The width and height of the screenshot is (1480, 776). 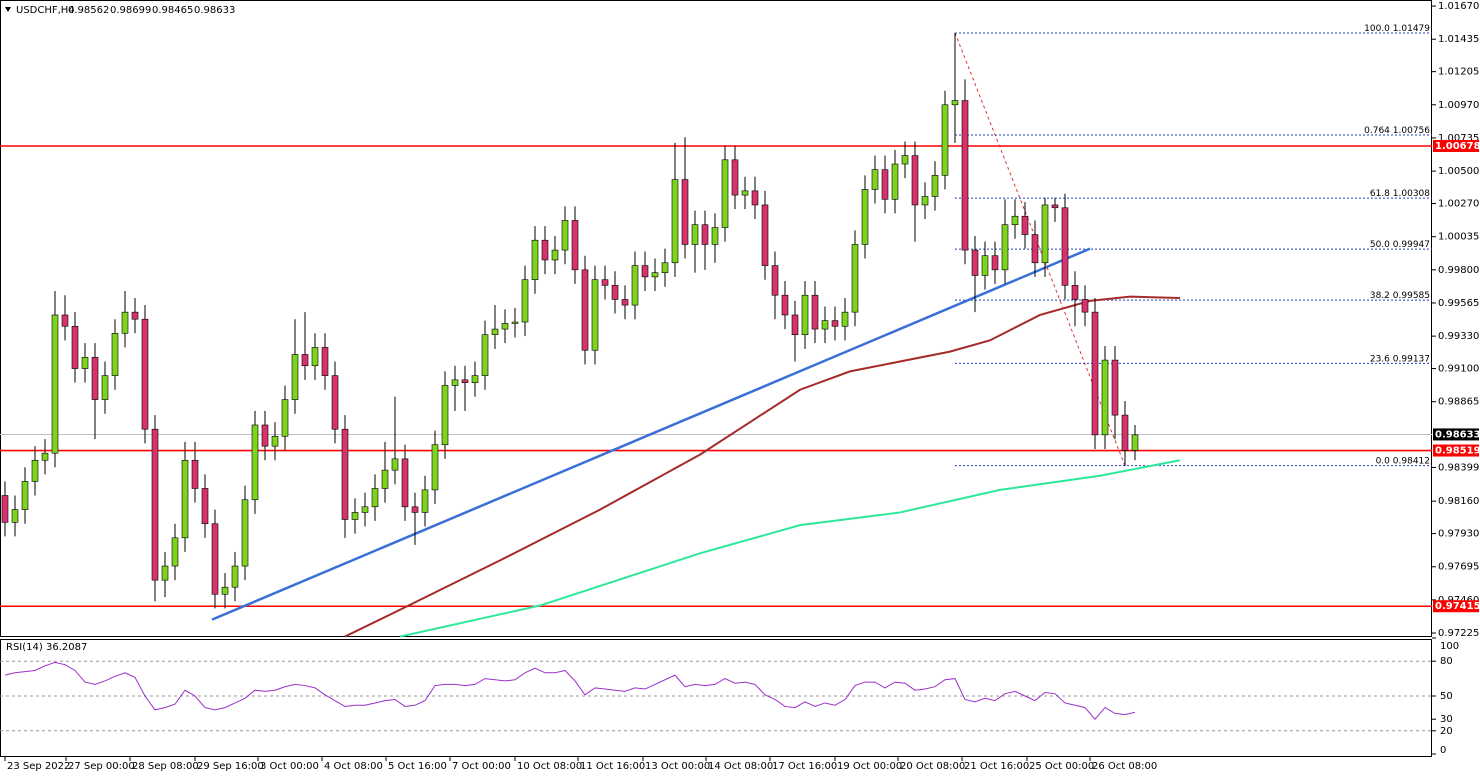 What do you see at coordinates (612, 766) in the screenshot?
I see `x-tick-label: 11 Oct 16:00` at bounding box center [612, 766].